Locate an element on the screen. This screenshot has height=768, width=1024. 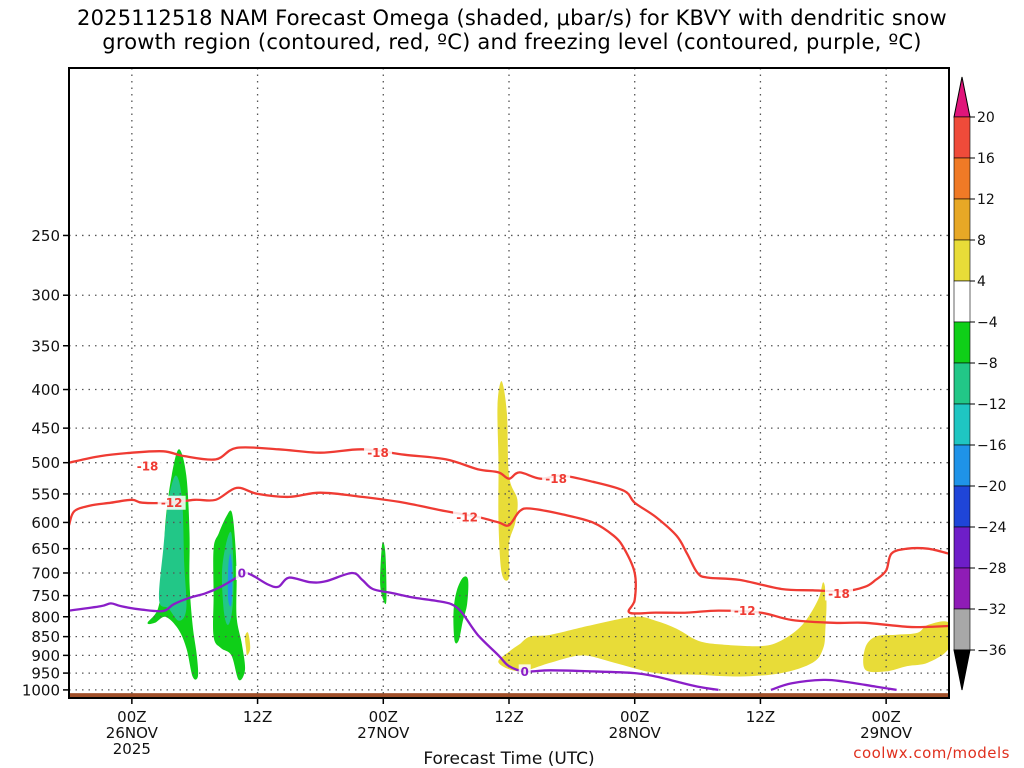
x-tick-label-36: 12Z is located at coordinates (508, 717).